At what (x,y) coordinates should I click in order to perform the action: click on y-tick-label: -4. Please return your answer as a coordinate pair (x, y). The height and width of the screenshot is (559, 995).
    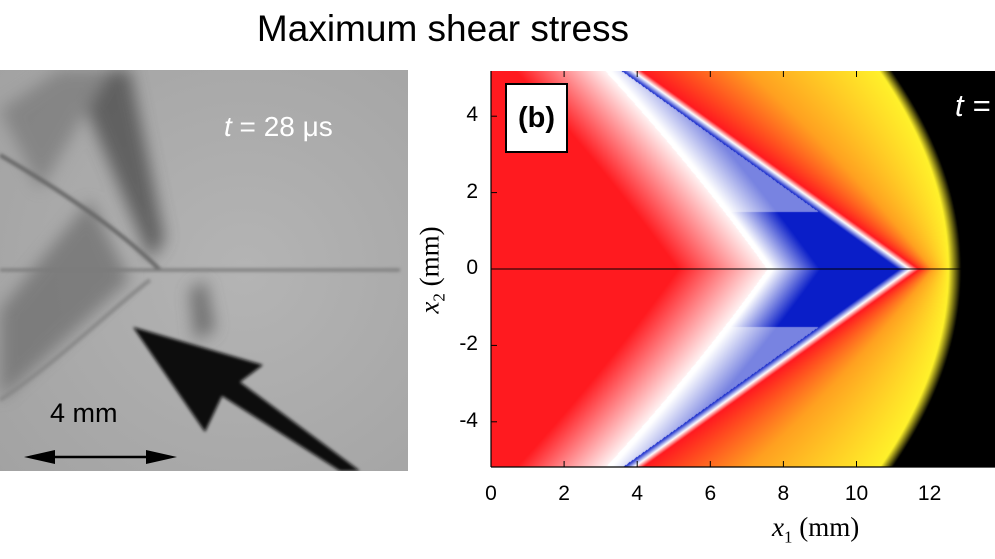
    Looking at the image, I should click on (468, 420).